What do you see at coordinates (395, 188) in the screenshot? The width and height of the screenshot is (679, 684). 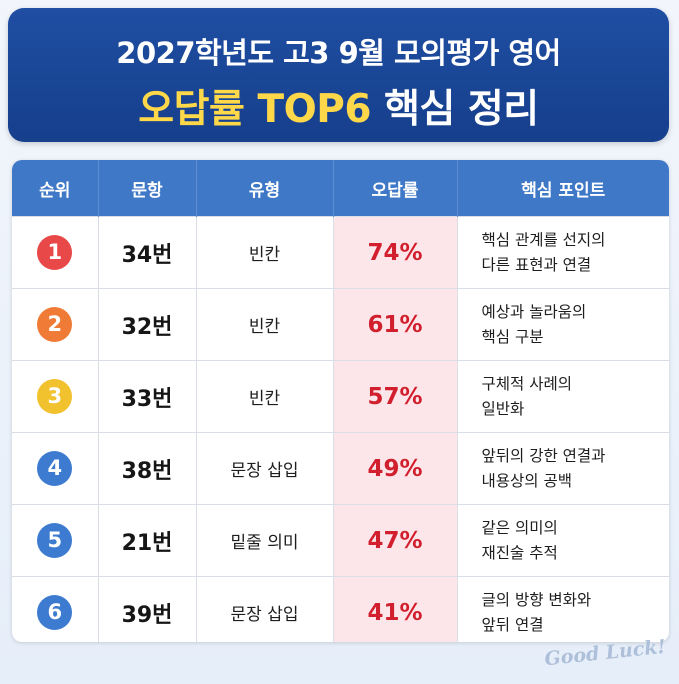 I see `column-header-rate: 오답률` at bounding box center [395, 188].